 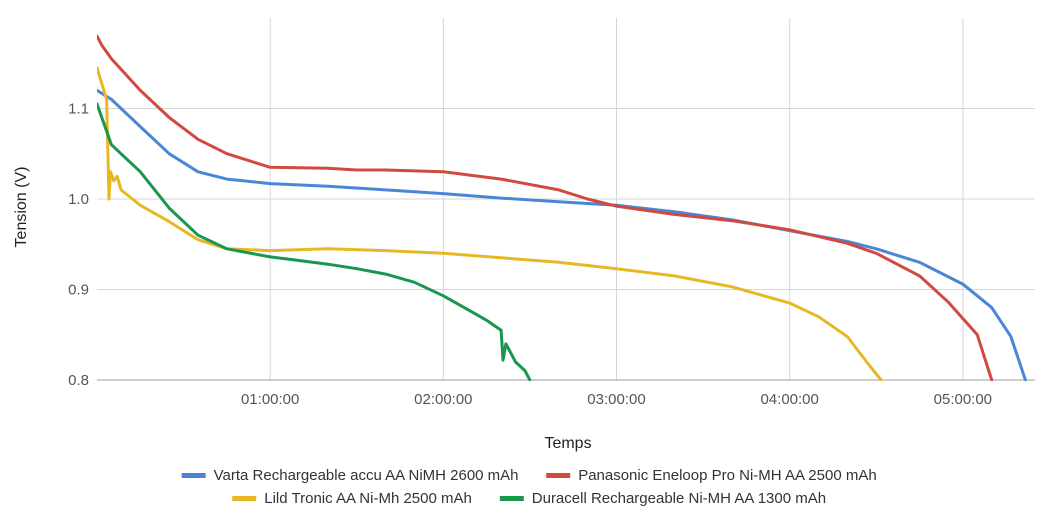 I want to click on x-tick-label: 05:00:00, so click(x=963, y=399).